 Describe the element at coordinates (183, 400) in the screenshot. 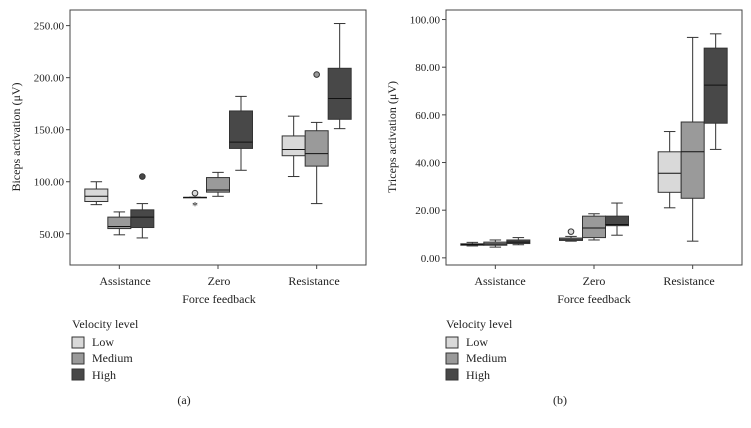

I see `panel-label: (a)` at that location.